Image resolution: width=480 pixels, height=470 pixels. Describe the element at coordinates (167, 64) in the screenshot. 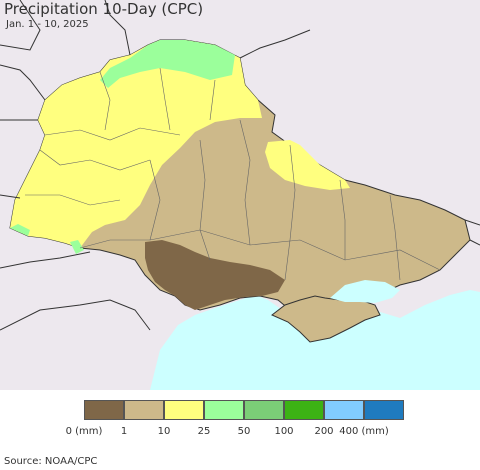

I see `zone-25-50mm-north` at that location.